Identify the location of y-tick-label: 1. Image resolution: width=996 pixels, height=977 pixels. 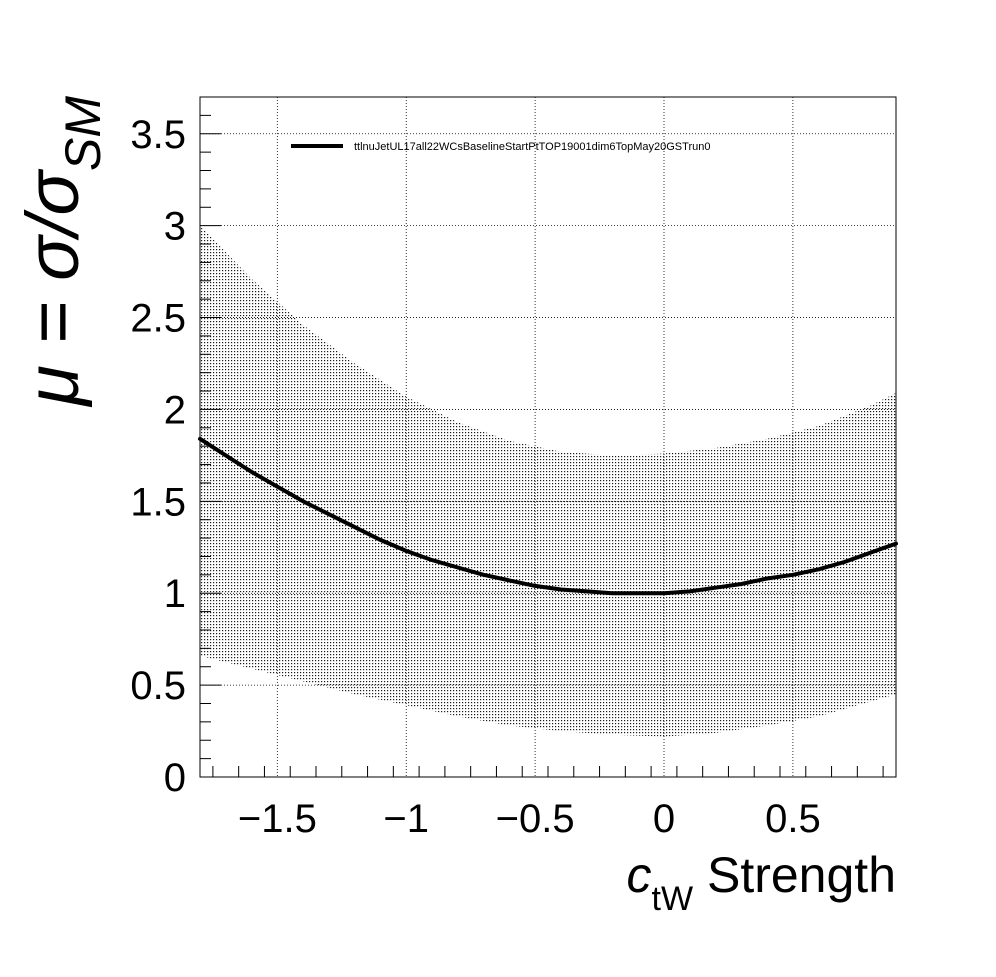
(175, 594).